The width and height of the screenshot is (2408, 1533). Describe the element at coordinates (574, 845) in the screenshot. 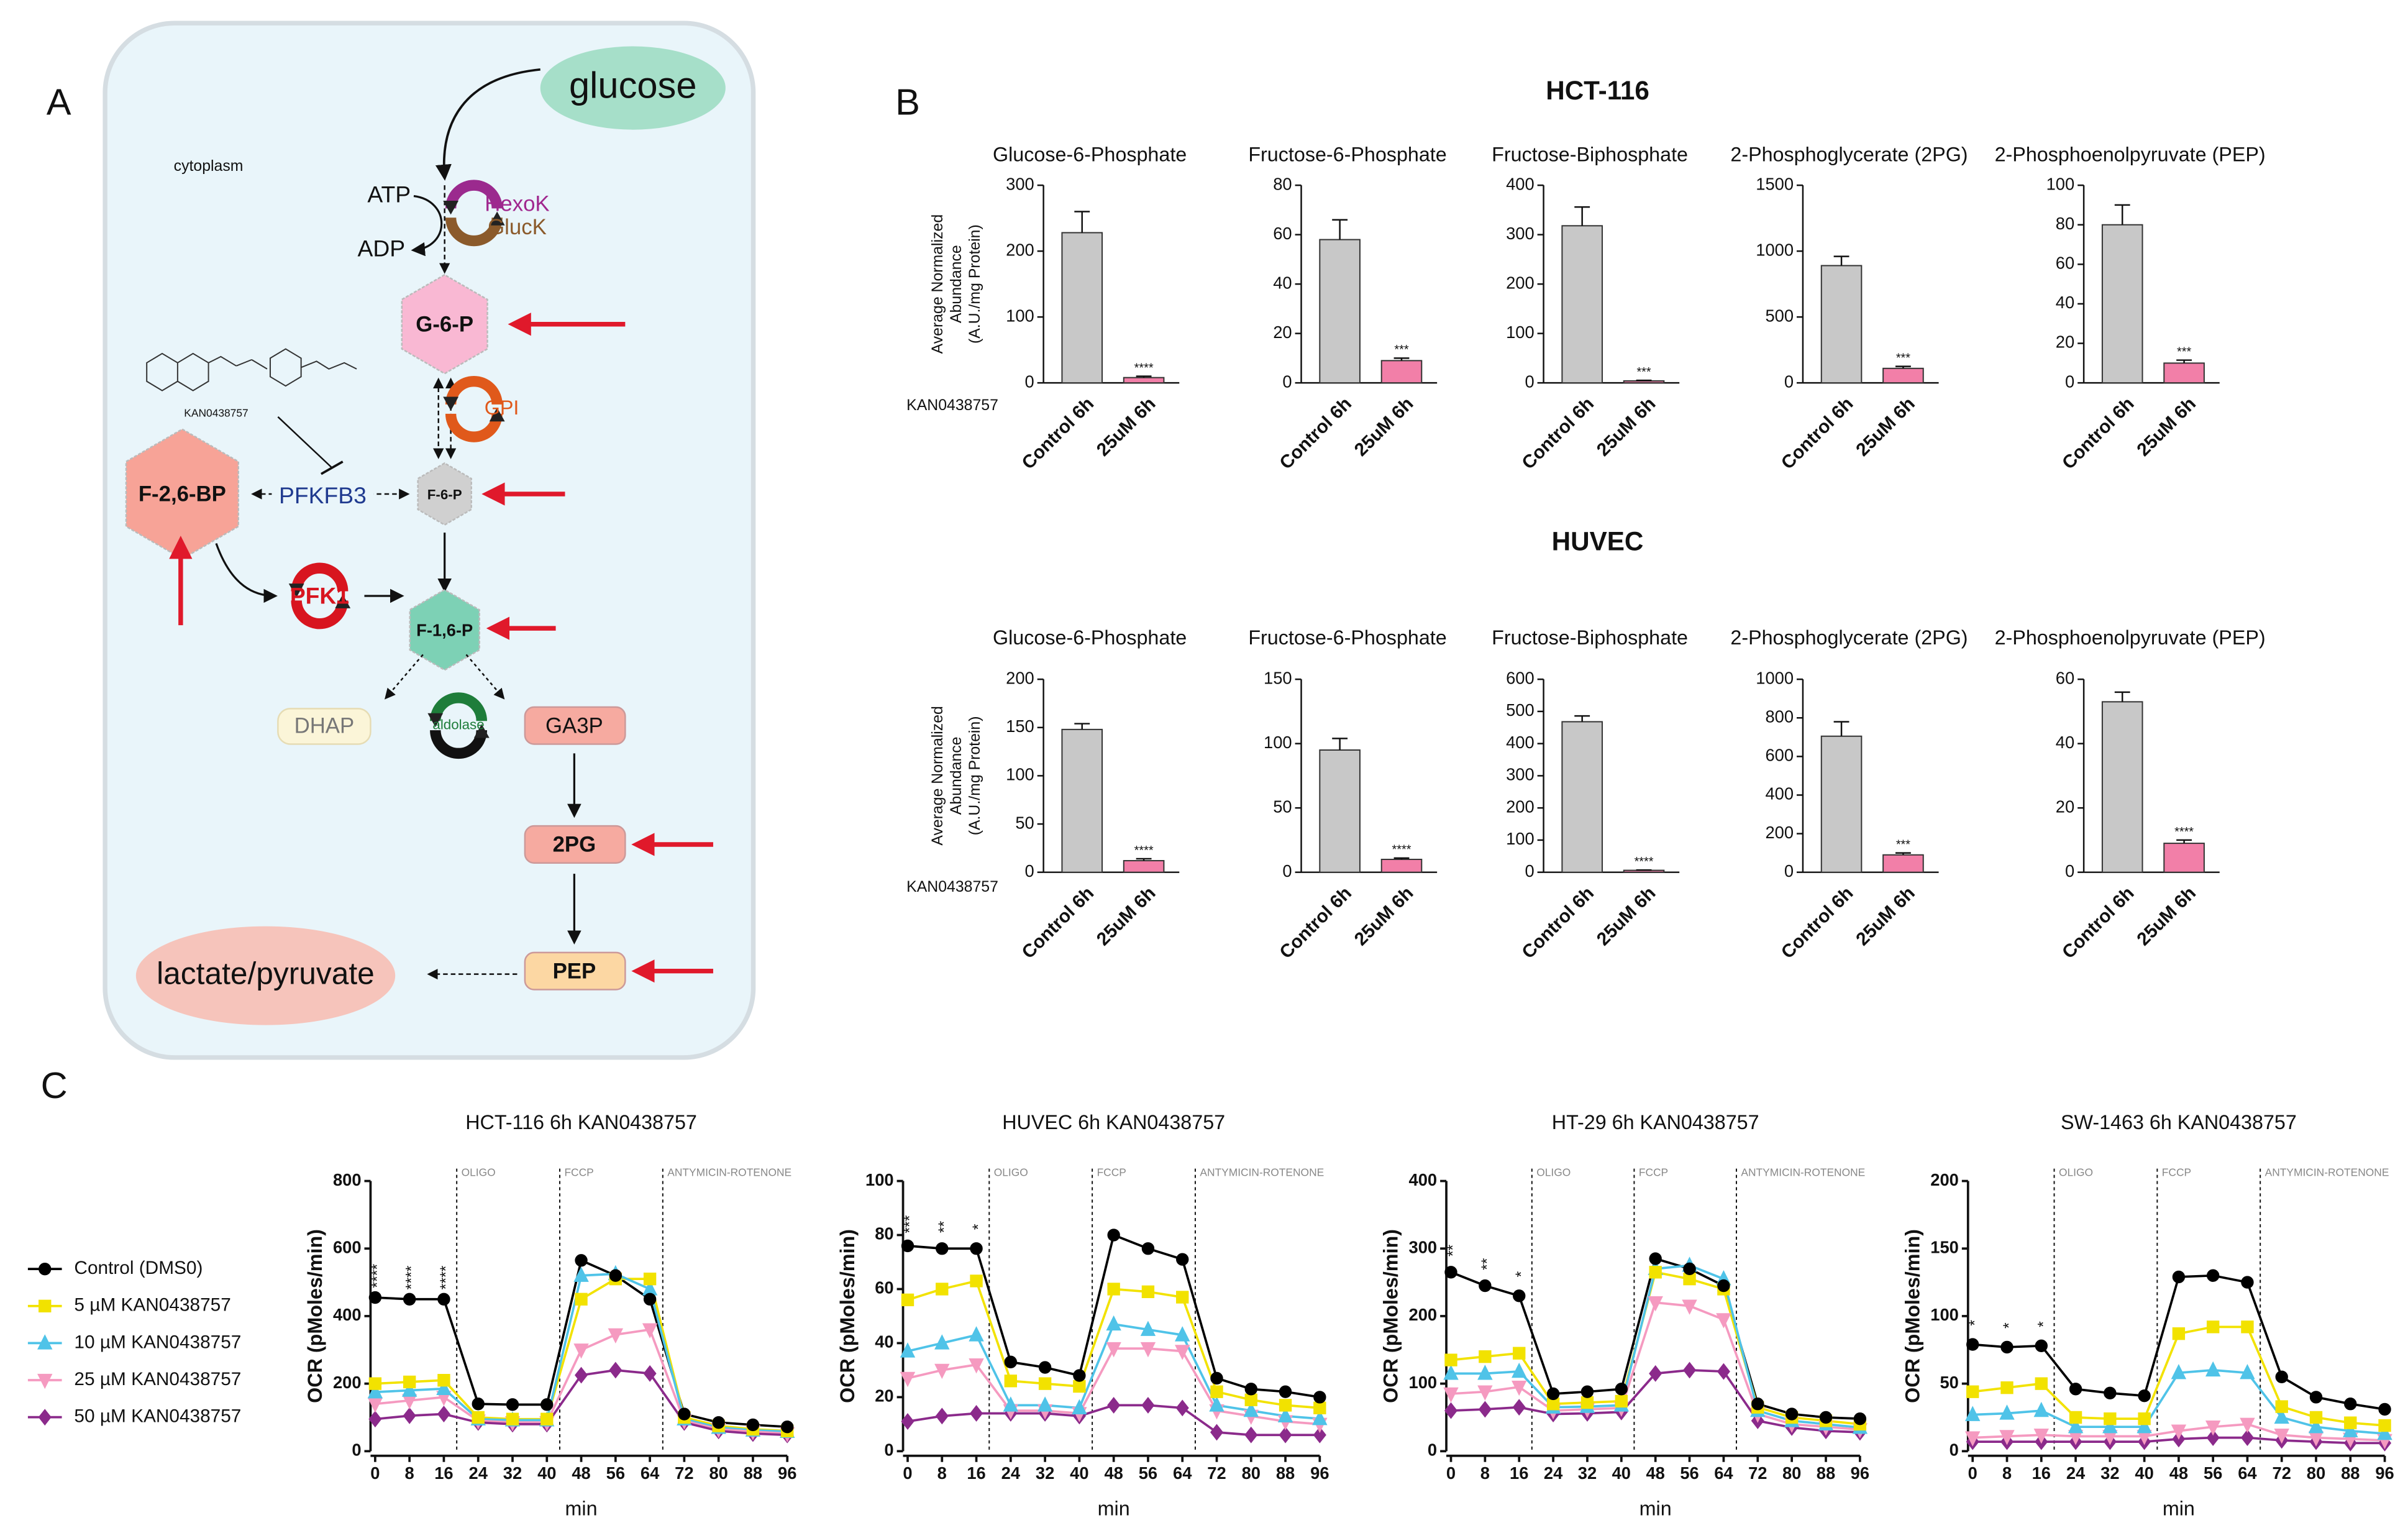

I see `pg2-label: 2PG` at that location.